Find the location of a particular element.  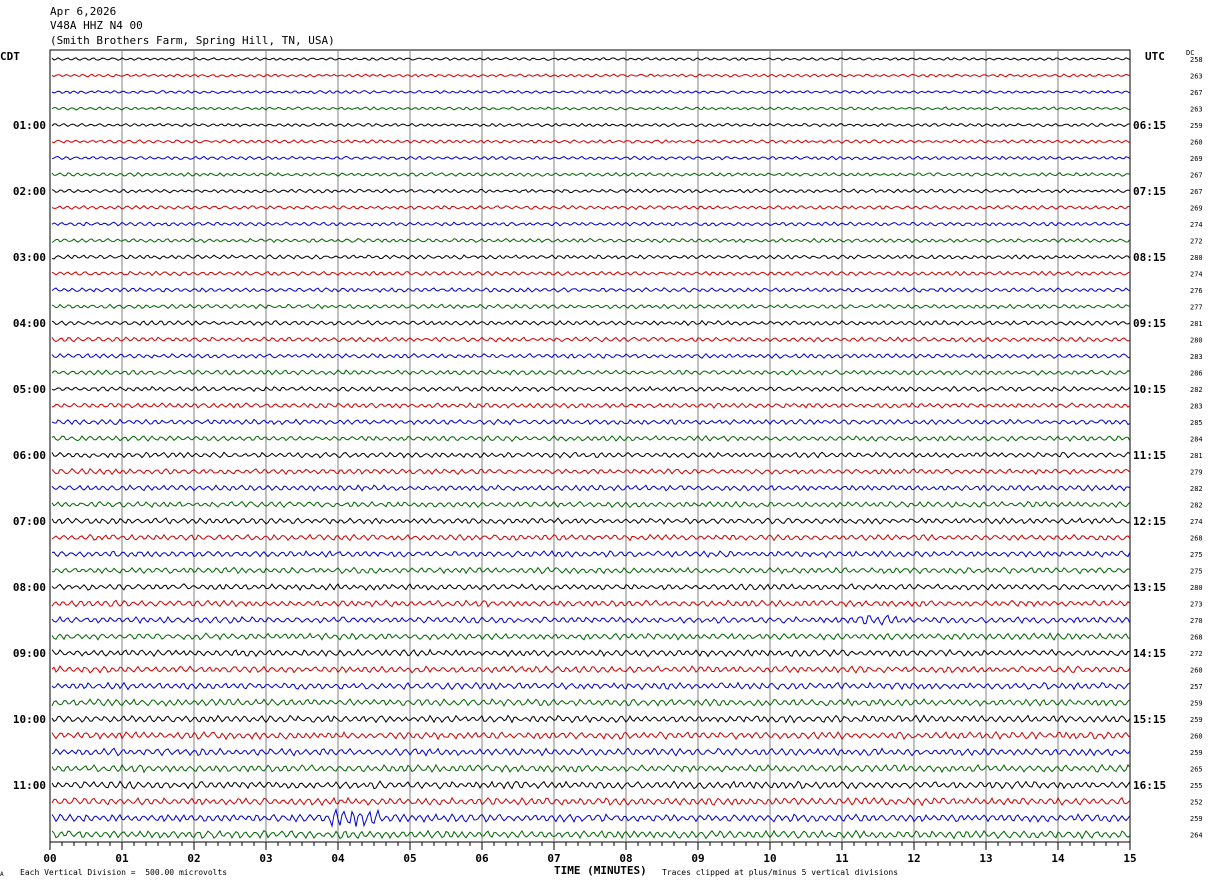

right-hour-label: 08:15 is located at coordinates (1149, 257).